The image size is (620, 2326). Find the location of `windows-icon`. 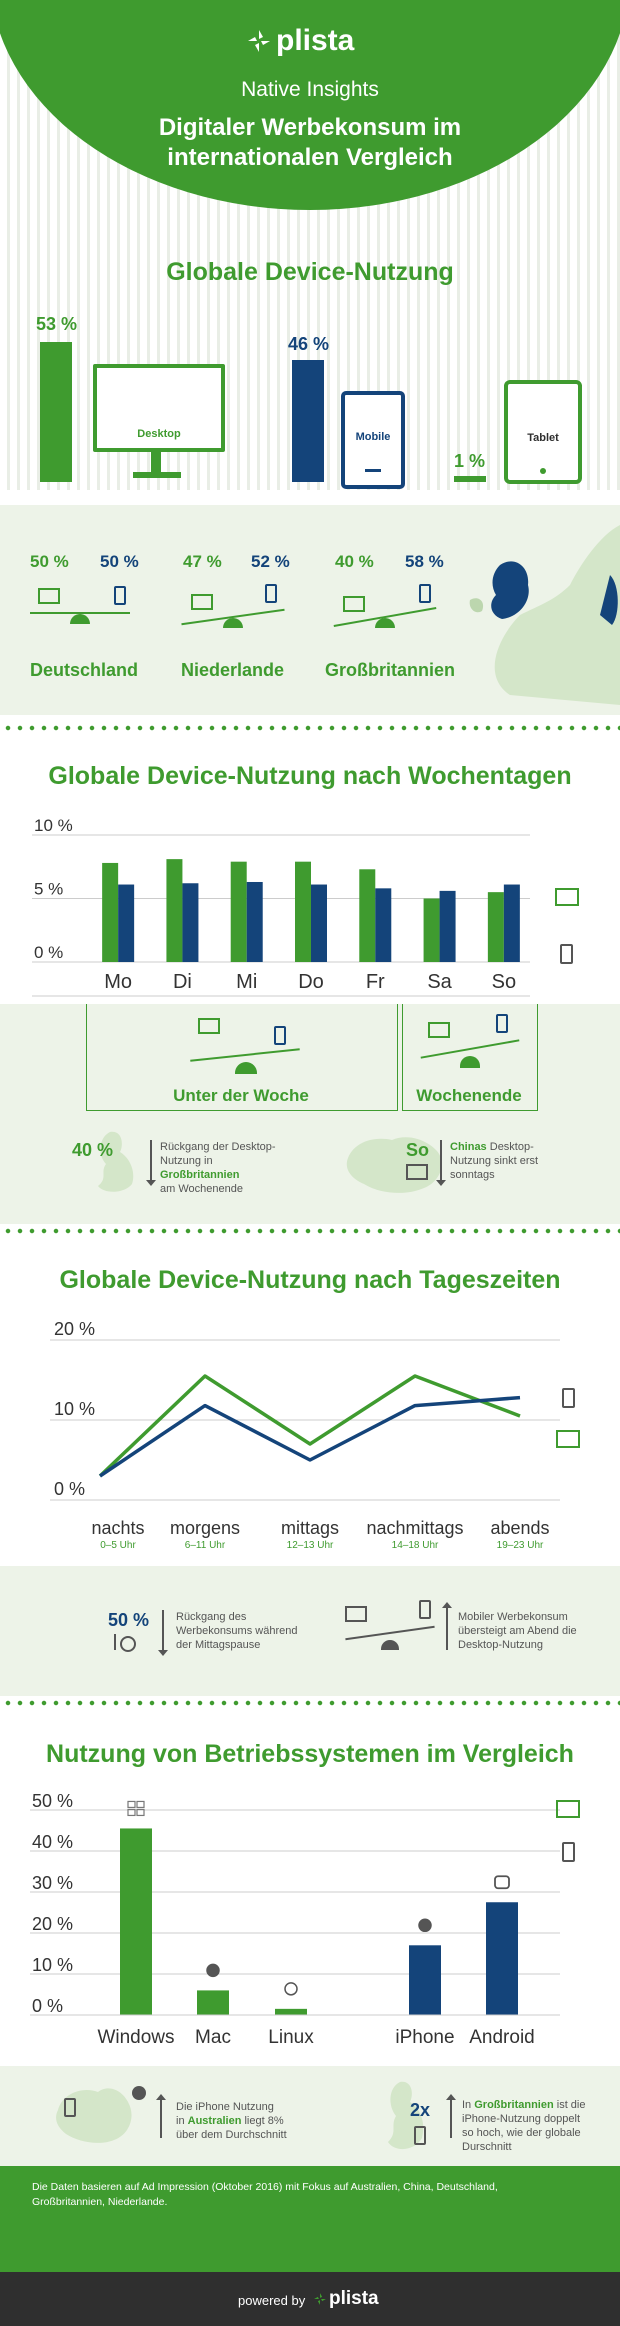

windows-icon is located at coordinates (136, 1808).